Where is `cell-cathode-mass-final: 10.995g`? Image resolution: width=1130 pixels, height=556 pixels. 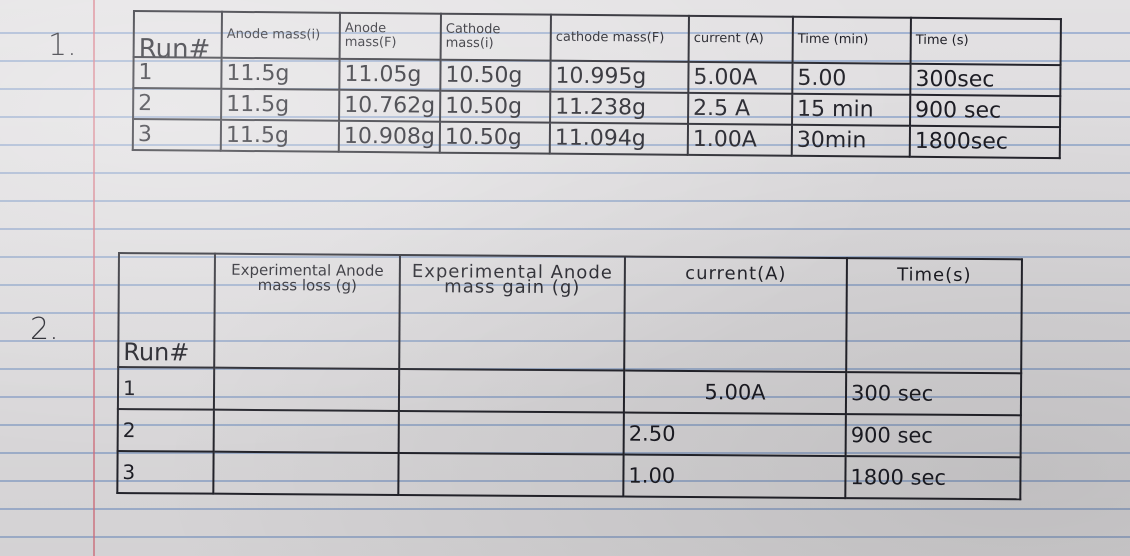
cell-cathode-mass-final: 10.995g is located at coordinates (619, 76).